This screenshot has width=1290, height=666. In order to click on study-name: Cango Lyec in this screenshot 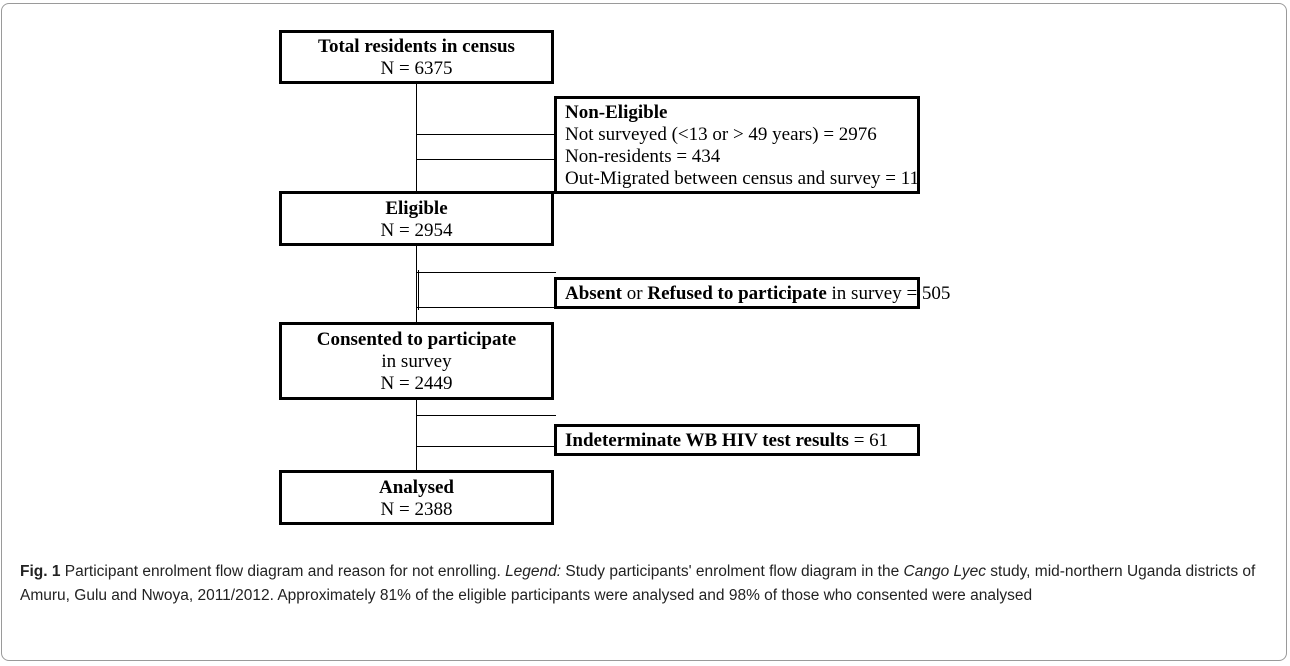, I will do `click(944, 571)`.